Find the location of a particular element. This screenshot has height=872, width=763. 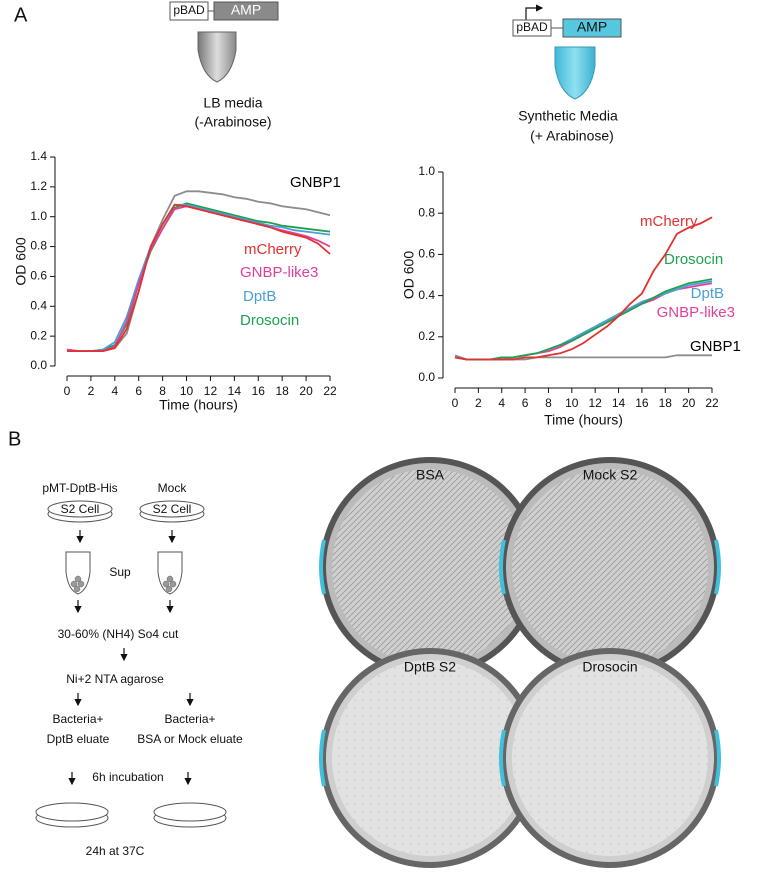

flow-text: pMT-DptB-His is located at coordinates (79, 488).